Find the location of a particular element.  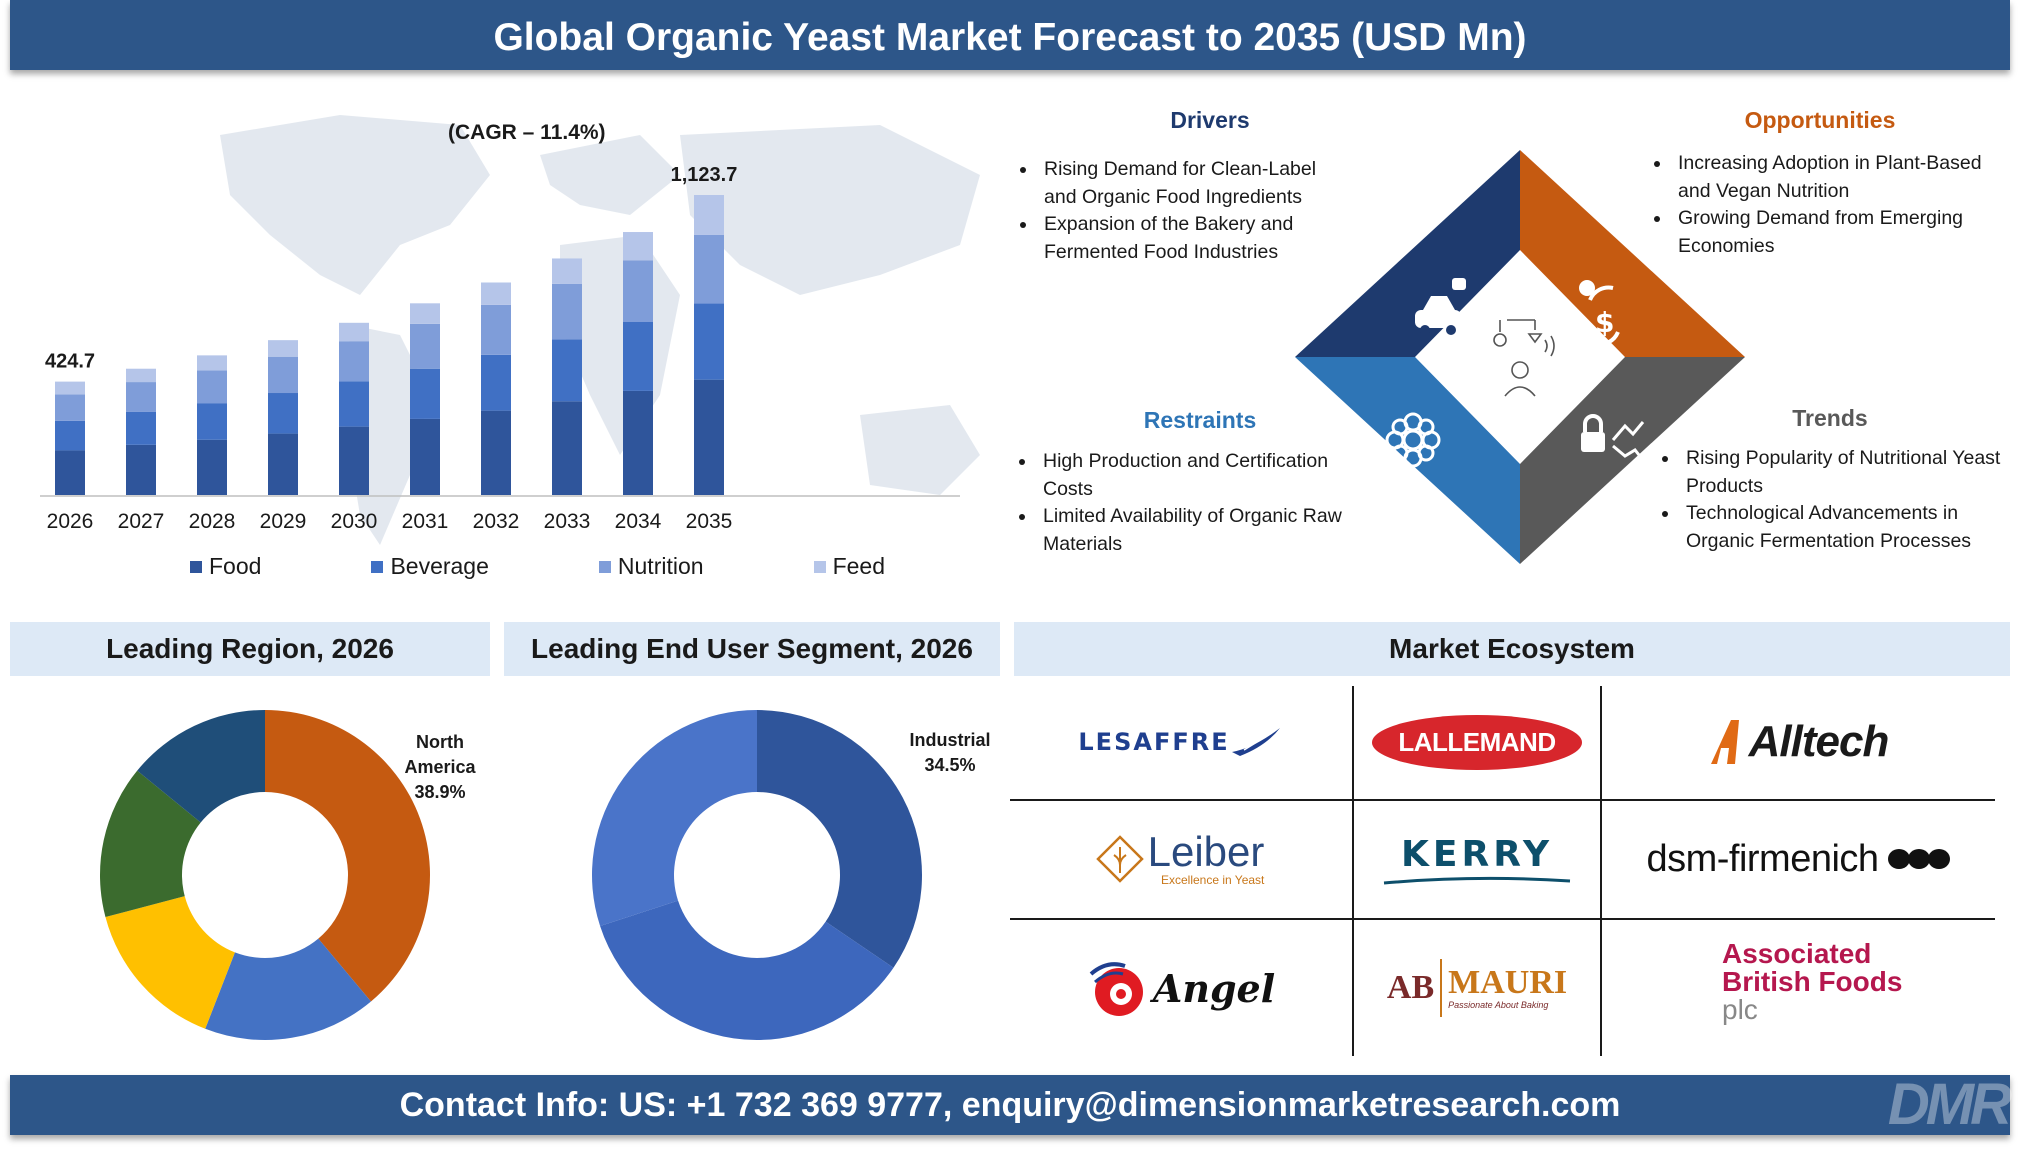

restraints-quadrant is located at coordinates (1407, 460).